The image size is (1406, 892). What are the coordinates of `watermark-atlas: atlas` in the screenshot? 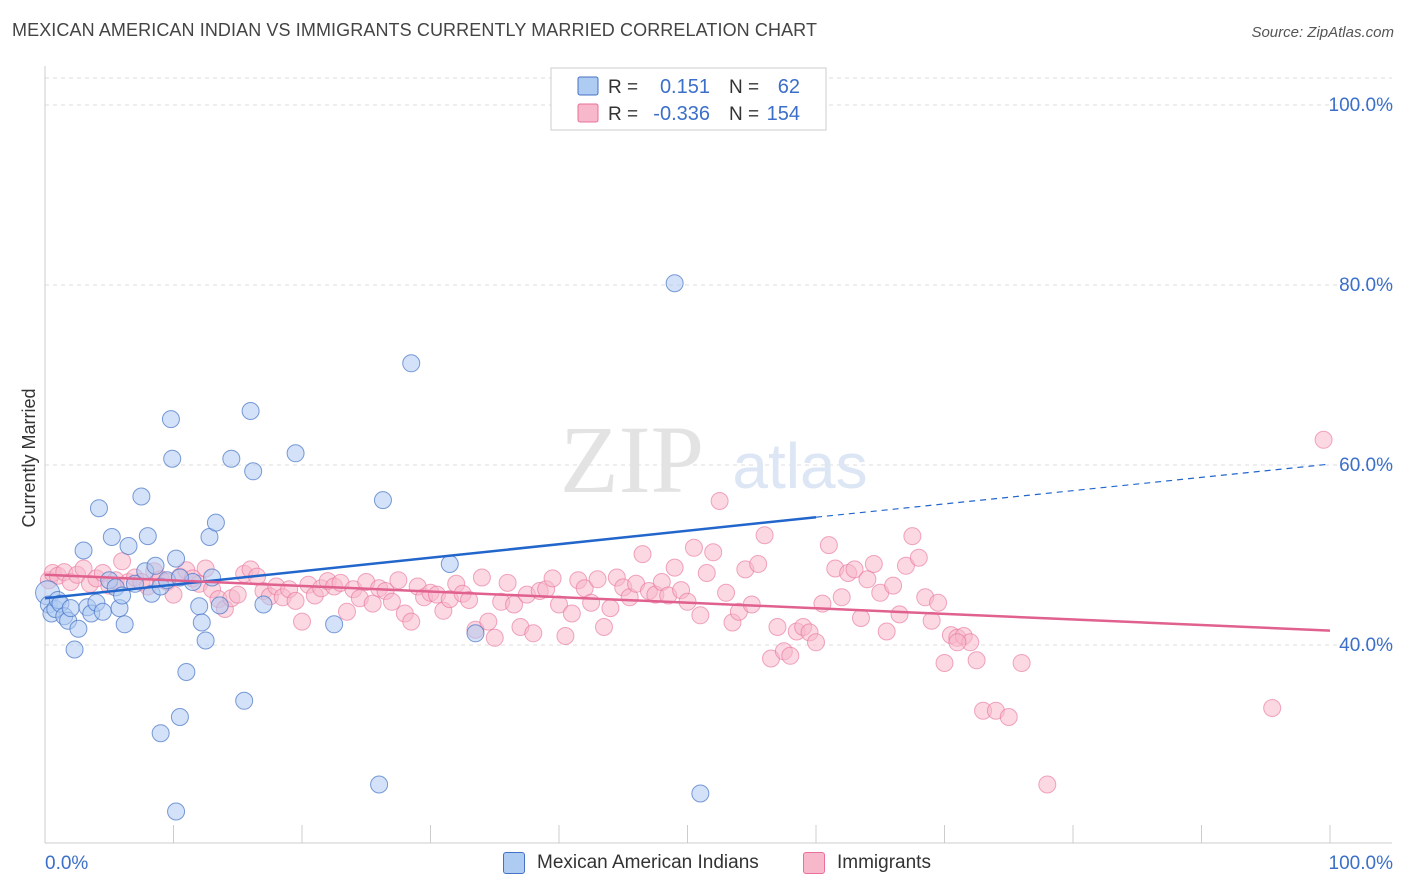 It's located at (799, 466).